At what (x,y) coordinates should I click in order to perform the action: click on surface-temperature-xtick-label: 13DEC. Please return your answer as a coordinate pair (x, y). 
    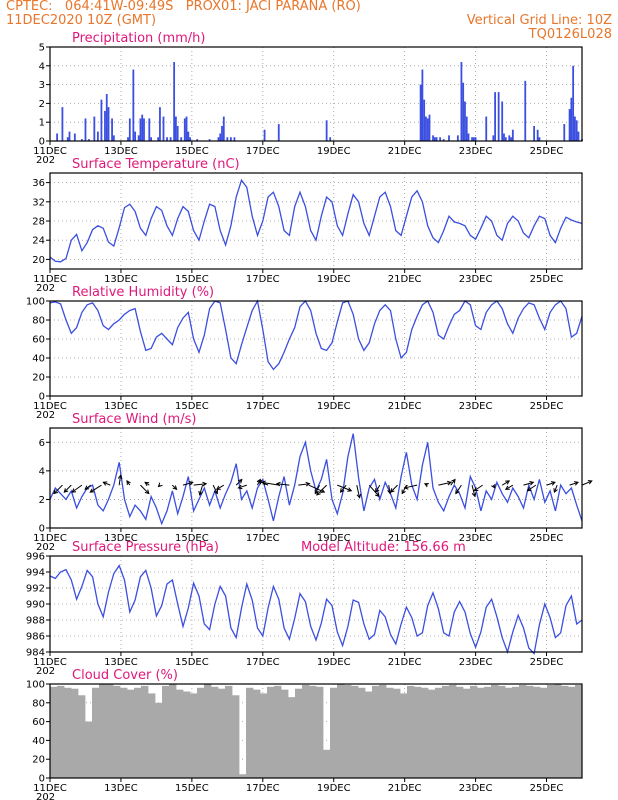
    Looking at the image, I should click on (121, 279).